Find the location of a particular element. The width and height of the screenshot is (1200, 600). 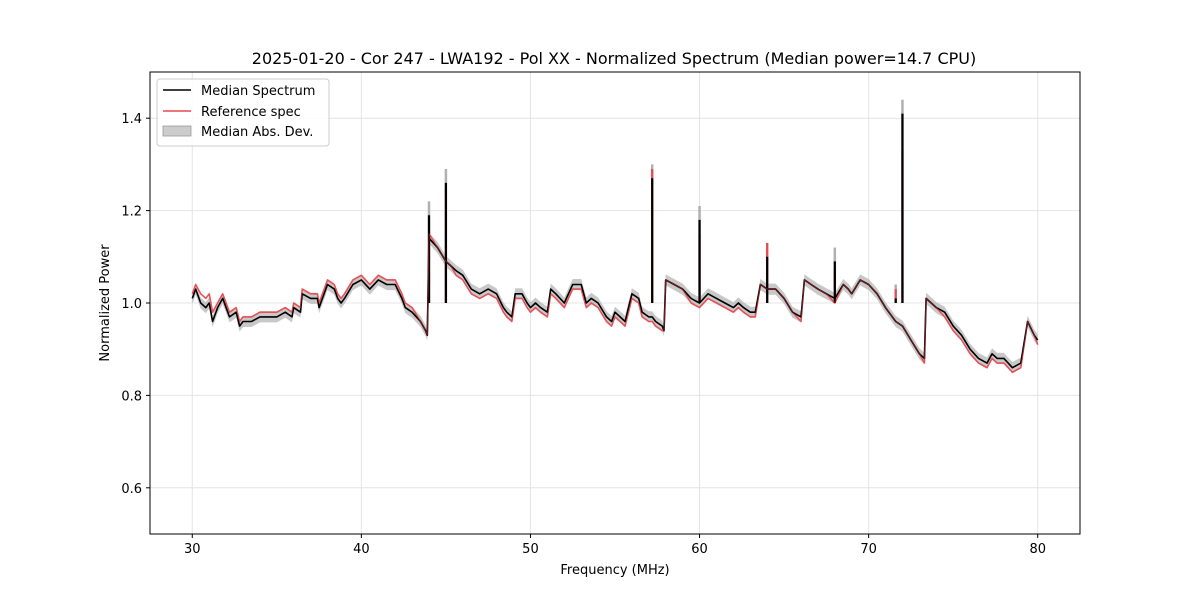

x-axis-label: Frequency (MHz) is located at coordinates (614, 570).